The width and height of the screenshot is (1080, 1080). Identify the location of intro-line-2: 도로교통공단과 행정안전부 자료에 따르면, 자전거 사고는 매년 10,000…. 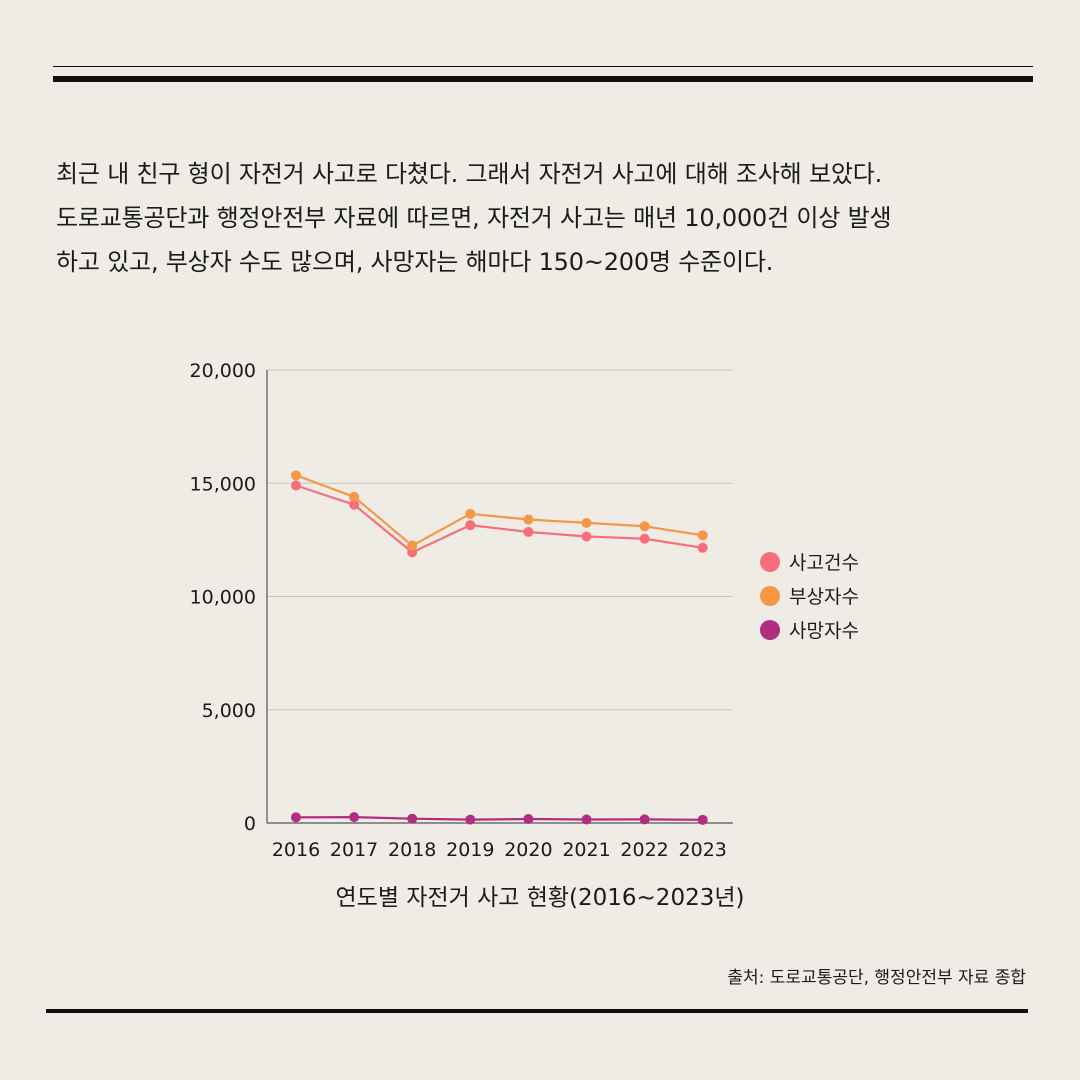
(474, 218).